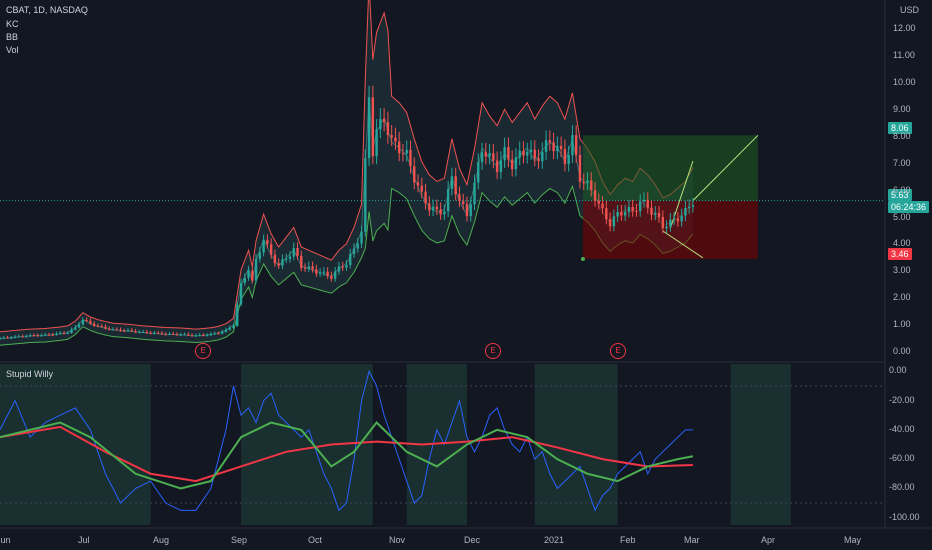 The image size is (932, 550). I want to click on time-axis-label: Dec, so click(472, 540).